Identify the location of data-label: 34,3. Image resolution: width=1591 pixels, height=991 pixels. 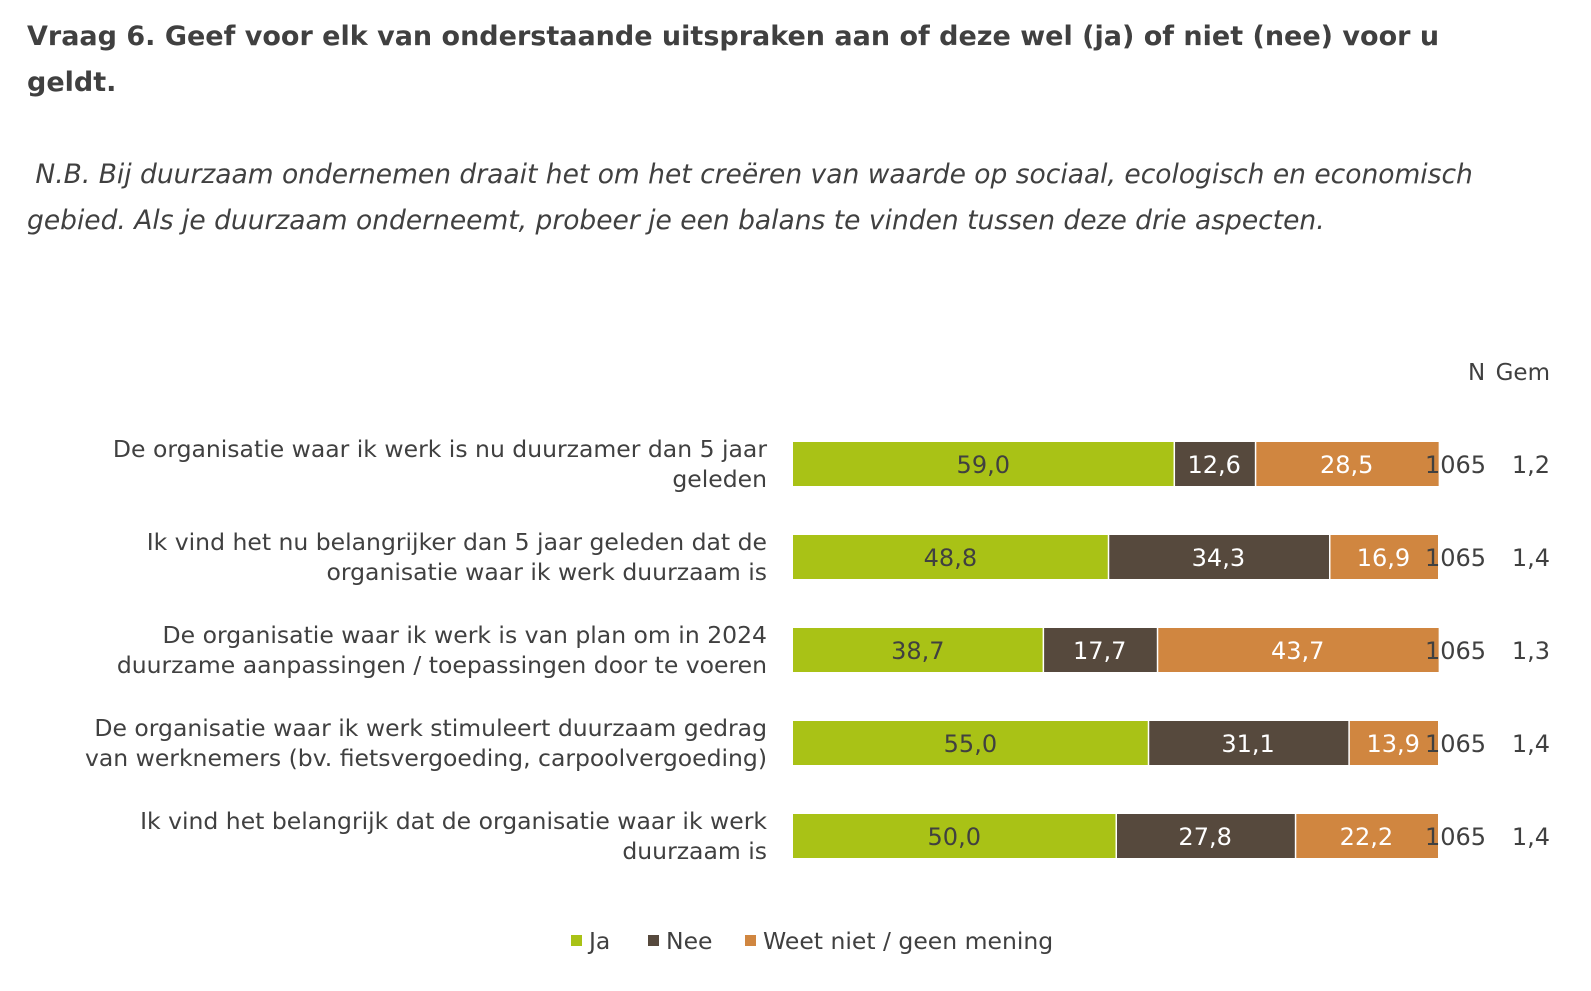
(1218, 558).